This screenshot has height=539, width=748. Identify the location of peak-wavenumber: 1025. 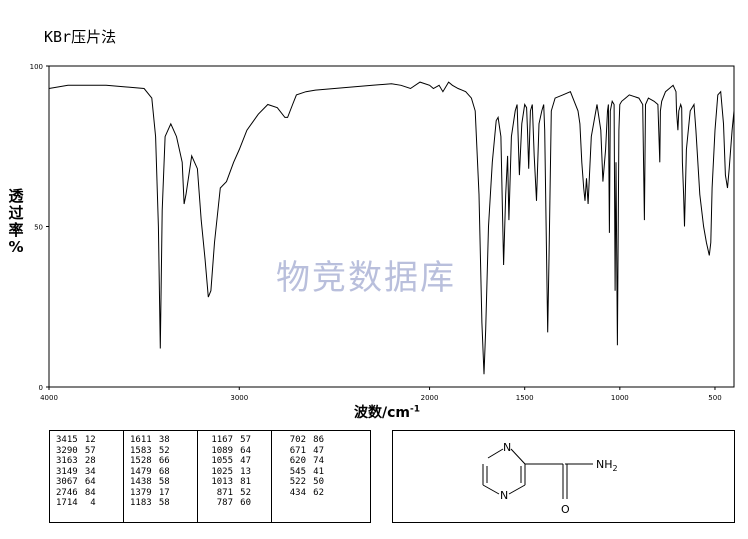
(222, 471).